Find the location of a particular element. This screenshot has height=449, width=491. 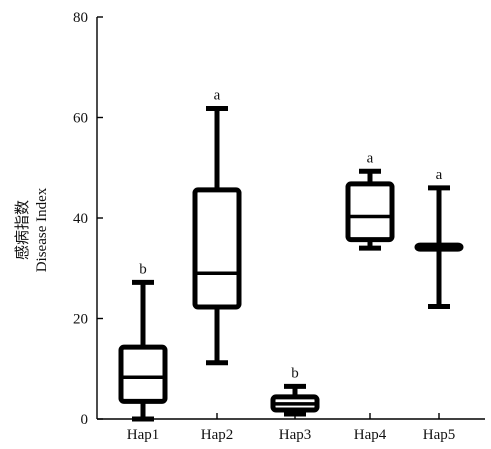

y-tick-label: 40 is located at coordinates (80, 219).